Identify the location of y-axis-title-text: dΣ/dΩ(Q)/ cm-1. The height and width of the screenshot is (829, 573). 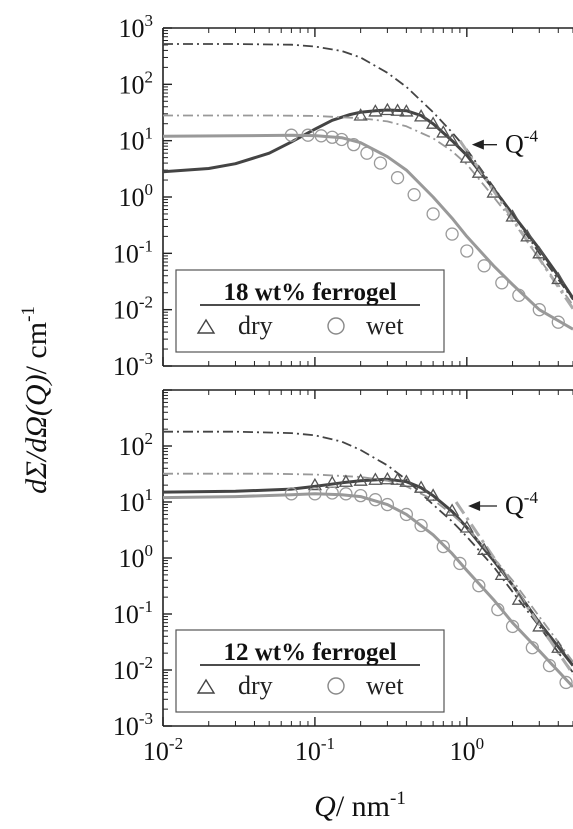
(35, 400).